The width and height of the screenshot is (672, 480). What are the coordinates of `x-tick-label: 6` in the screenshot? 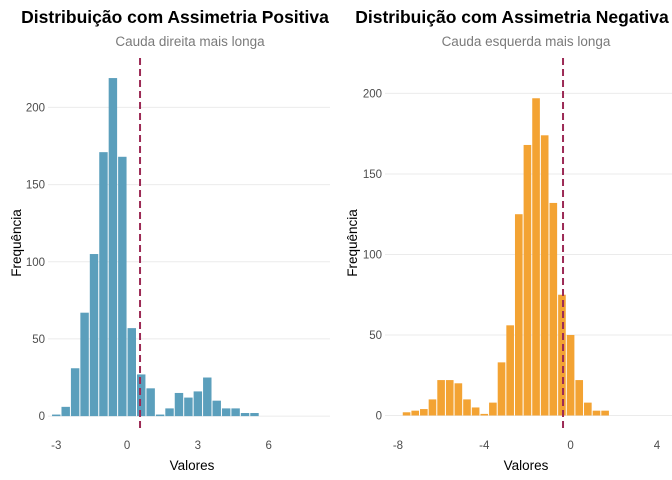 It's located at (268, 446).